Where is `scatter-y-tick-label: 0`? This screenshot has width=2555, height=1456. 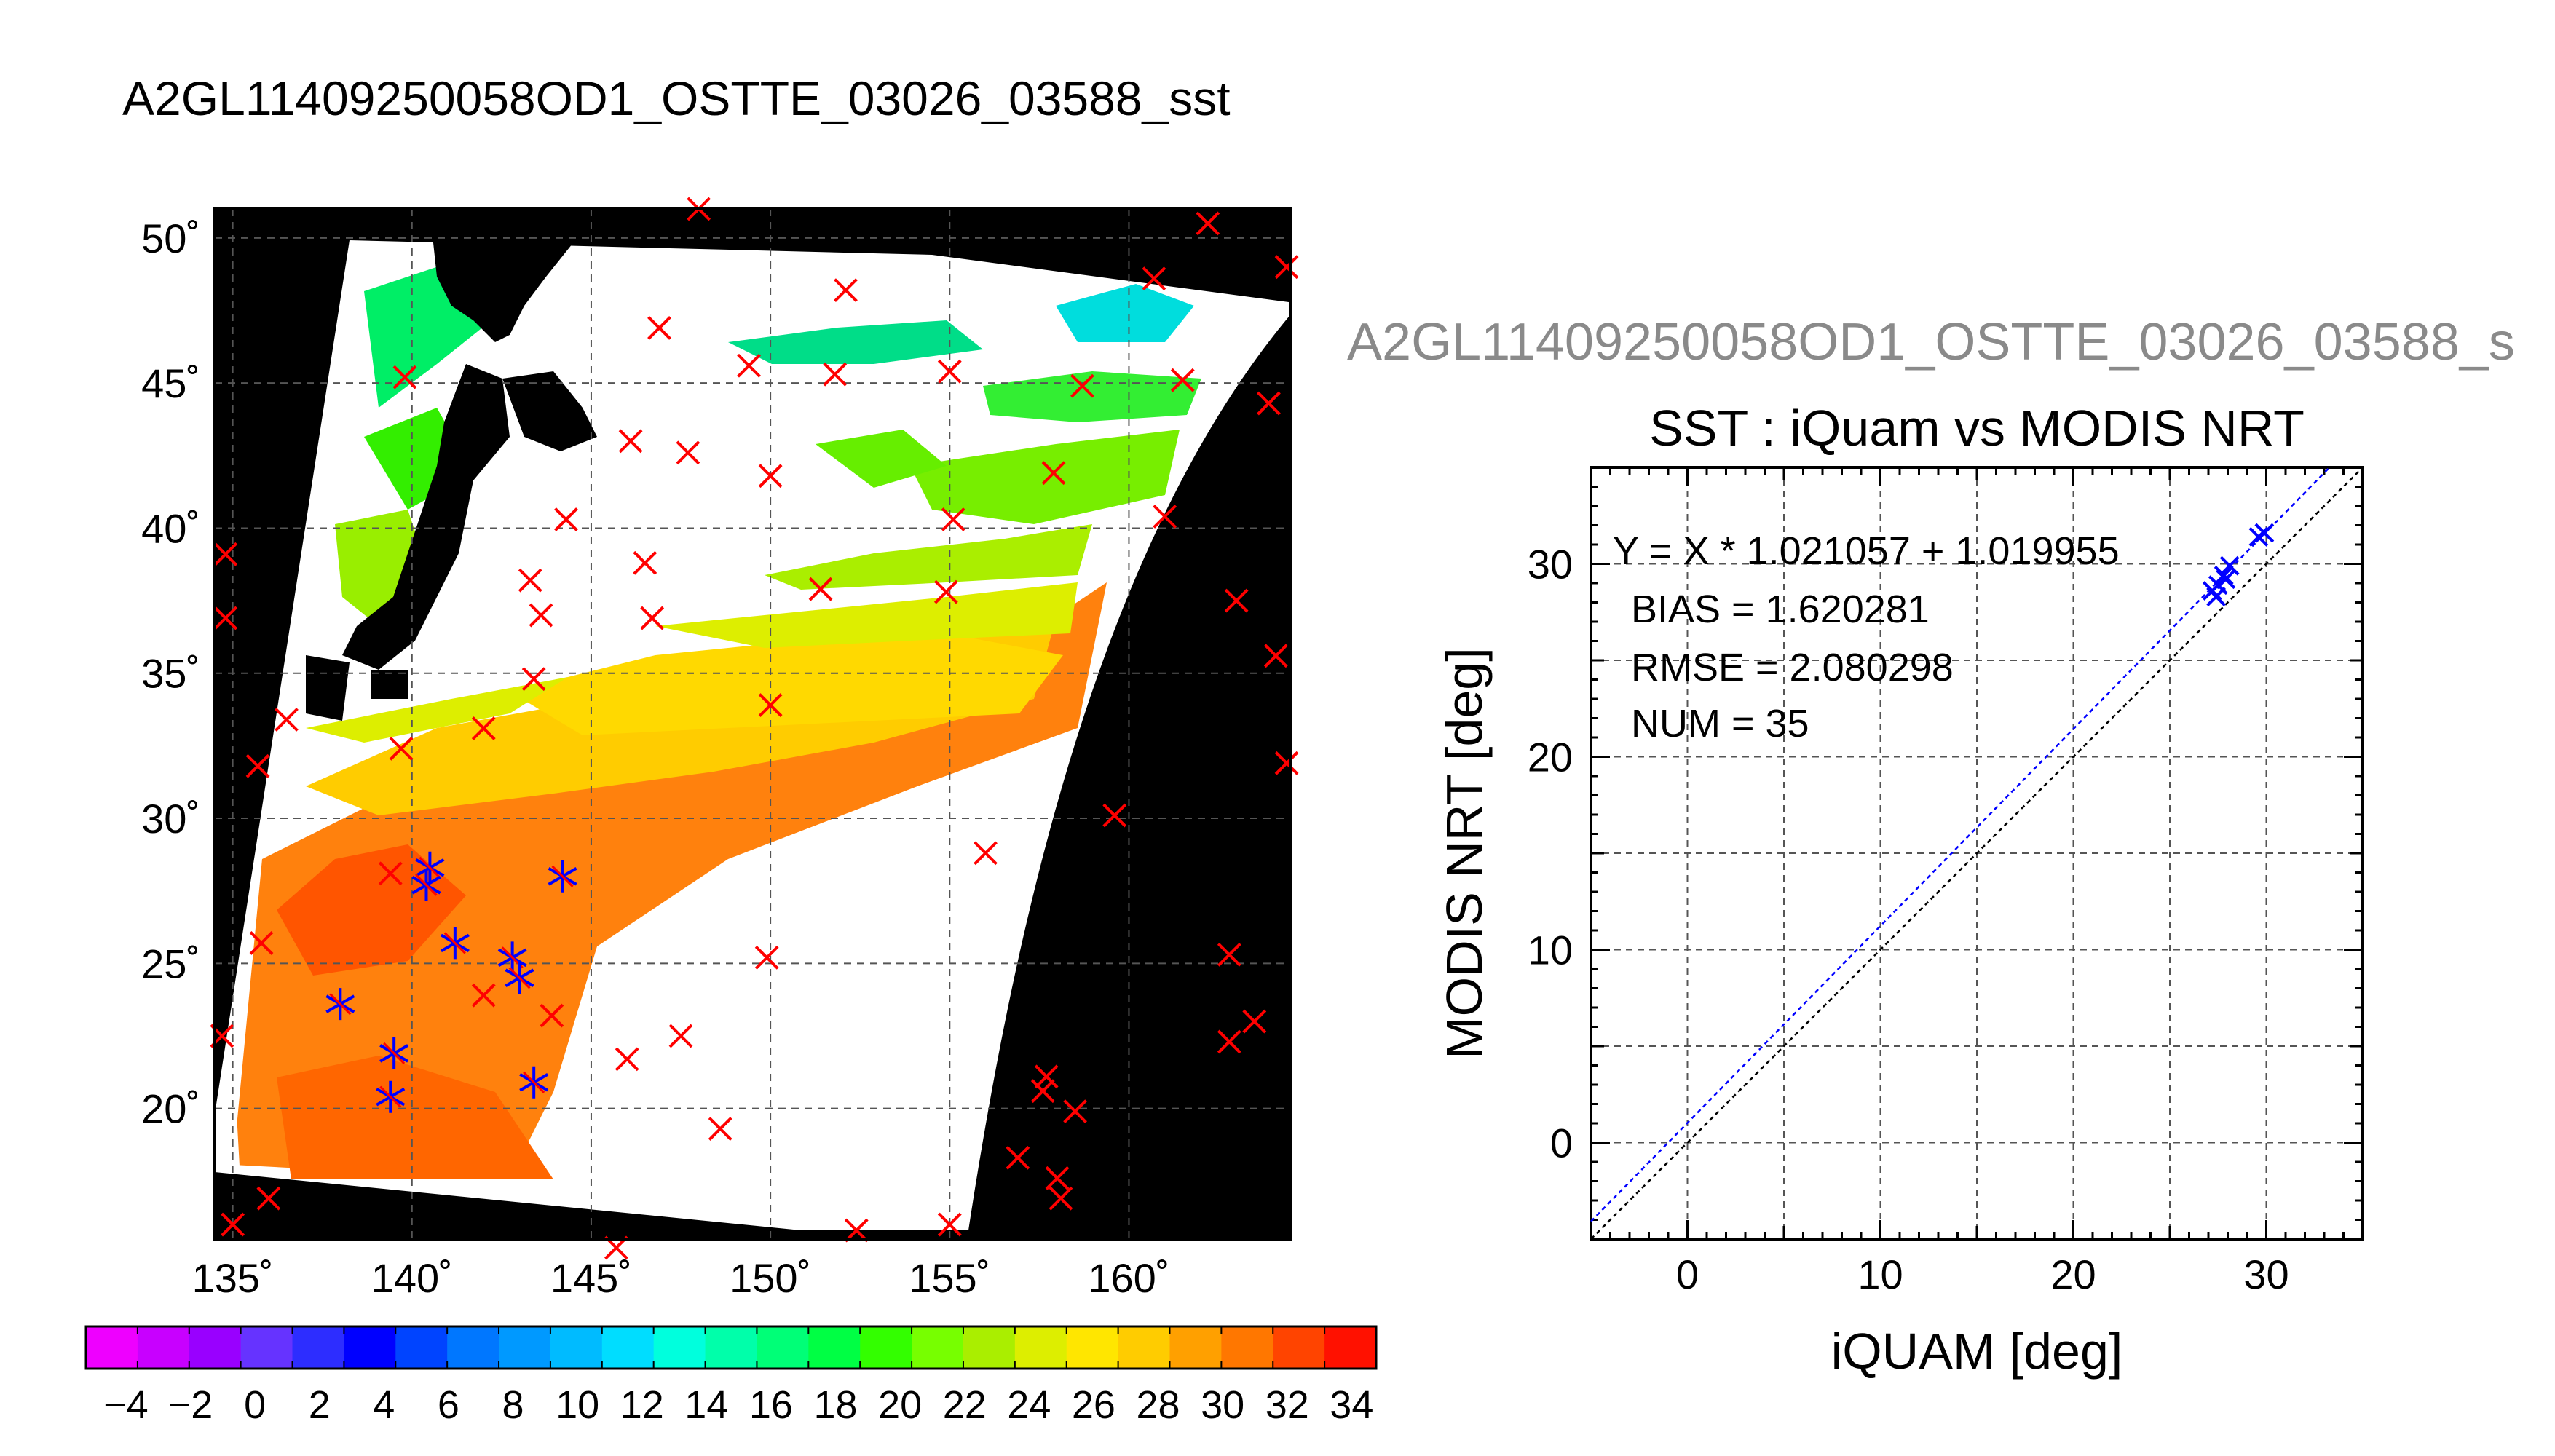 scatter-y-tick-label: 0 is located at coordinates (1561, 1143).